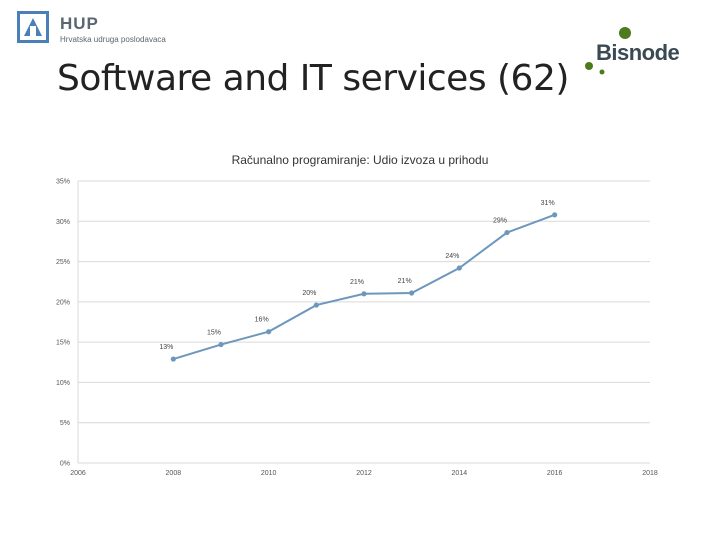 The width and height of the screenshot is (720, 540). Describe the element at coordinates (638, 52) in the screenshot. I see `bisnode-logo-name: Bisnode` at that location.